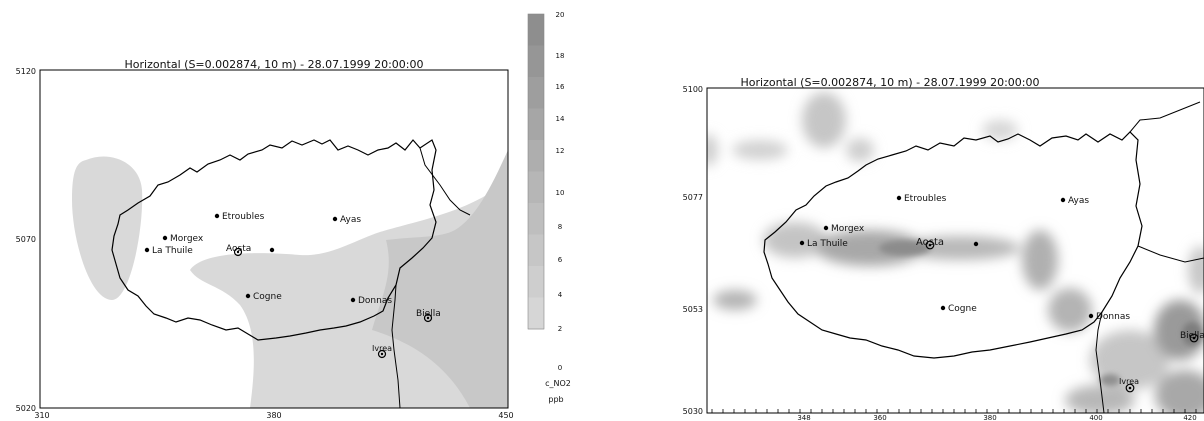 The image size is (1204, 421). Describe the element at coordinates (549, 207) in the screenshot. I see `colorbar: 20 18 16 14 12 10 8 6 4 2 0 c_NO2 ppb` at that location.